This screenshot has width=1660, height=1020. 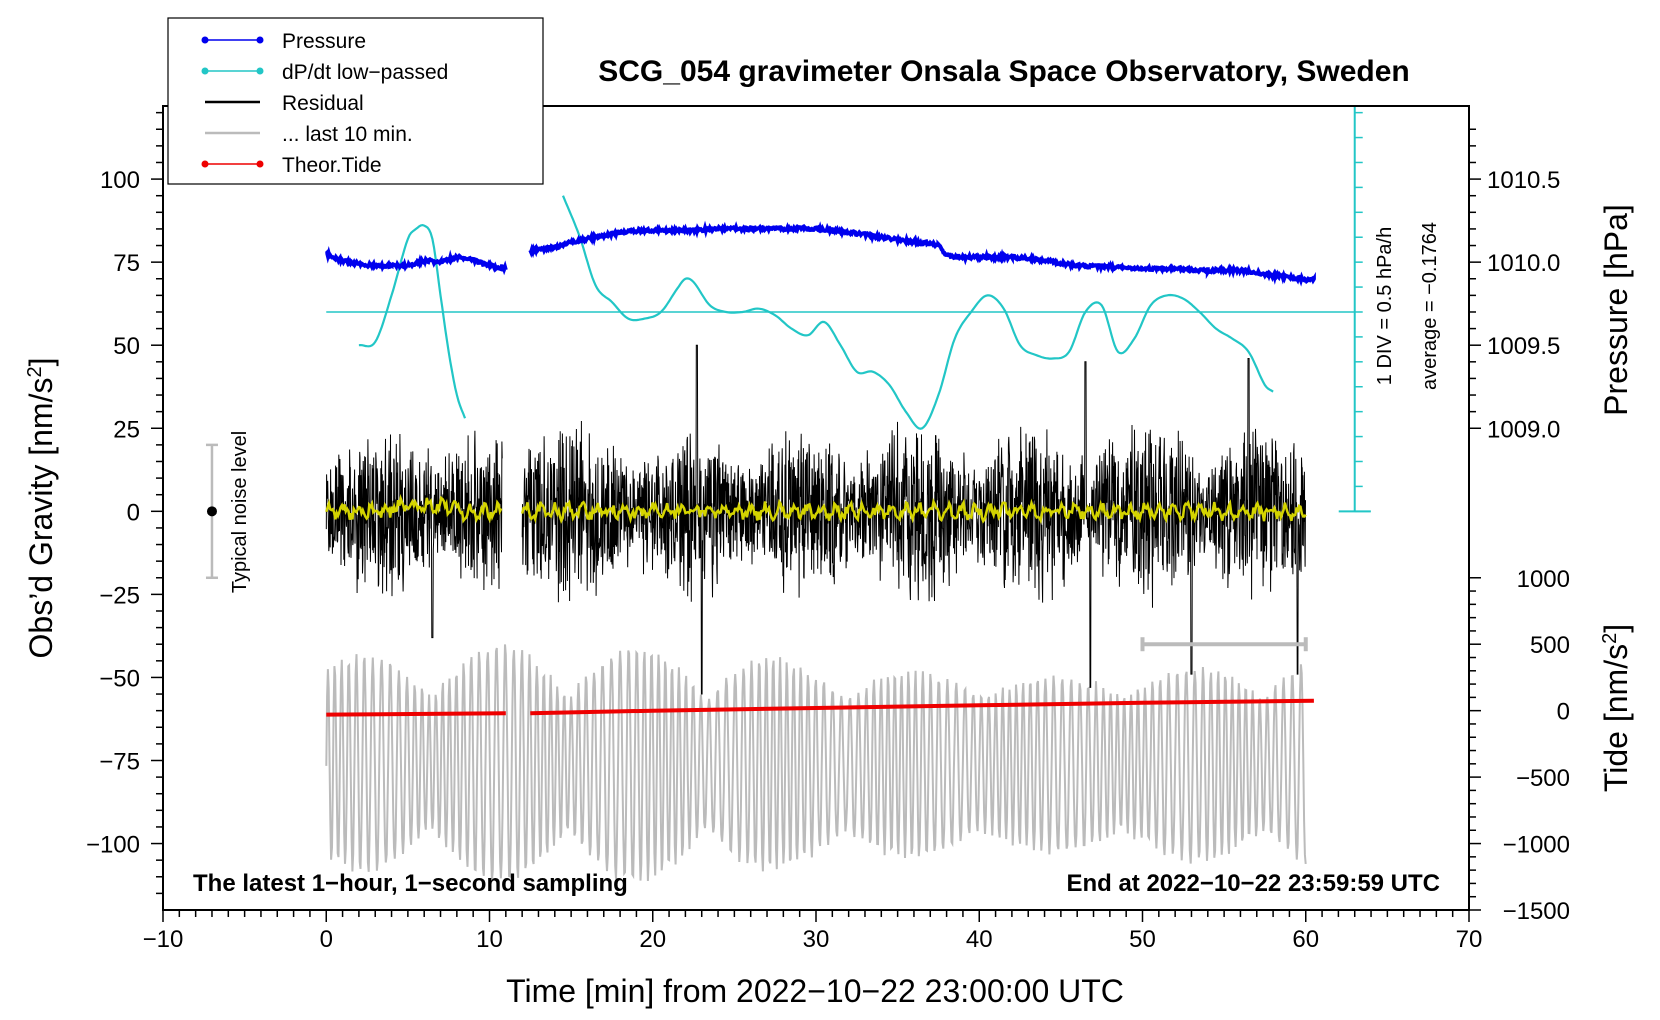 What do you see at coordinates (126, 263) in the screenshot?
I see `y-tick-label: 75` at bounding box center [126, 263].